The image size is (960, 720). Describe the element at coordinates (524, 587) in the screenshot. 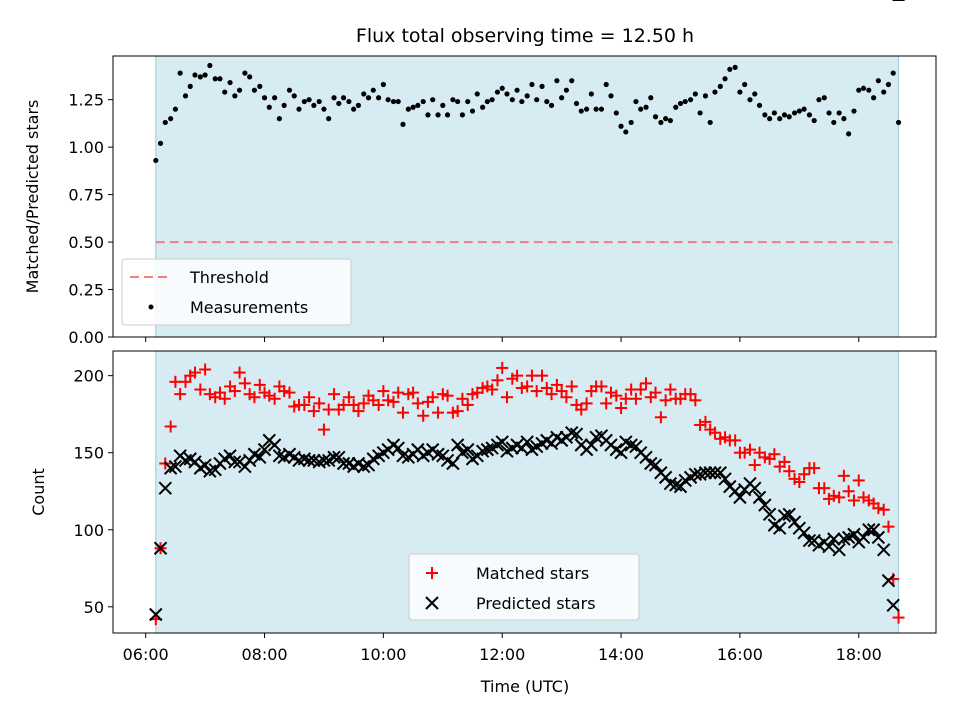

I see `count-legend: Matched stars Predicted stars` at that location.